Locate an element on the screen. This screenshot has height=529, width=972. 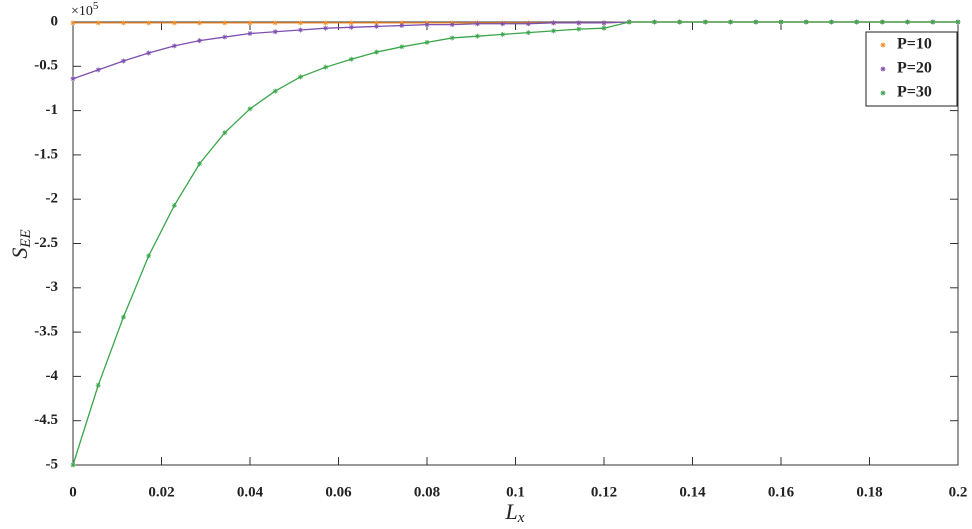
x-tick-label: 0.08 is located at coordinates (427, 492).